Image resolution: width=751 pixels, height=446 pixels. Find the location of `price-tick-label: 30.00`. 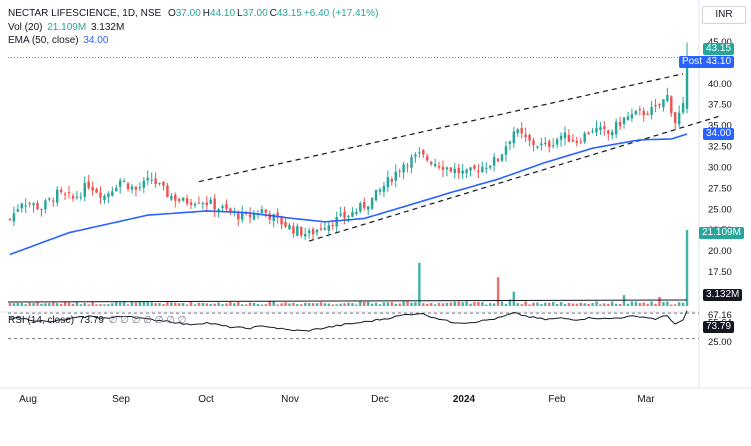

price-tick-label: 30.00 is located at coordinates (720, 167).